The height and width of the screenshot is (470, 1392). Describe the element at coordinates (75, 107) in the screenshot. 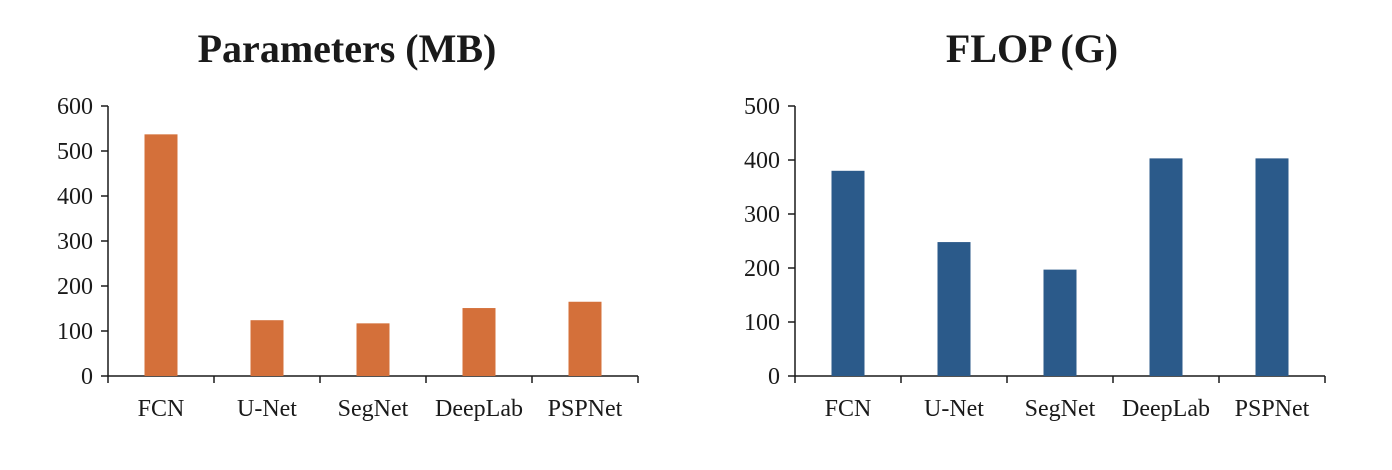

I see `y-tick-label: 600` at that location.